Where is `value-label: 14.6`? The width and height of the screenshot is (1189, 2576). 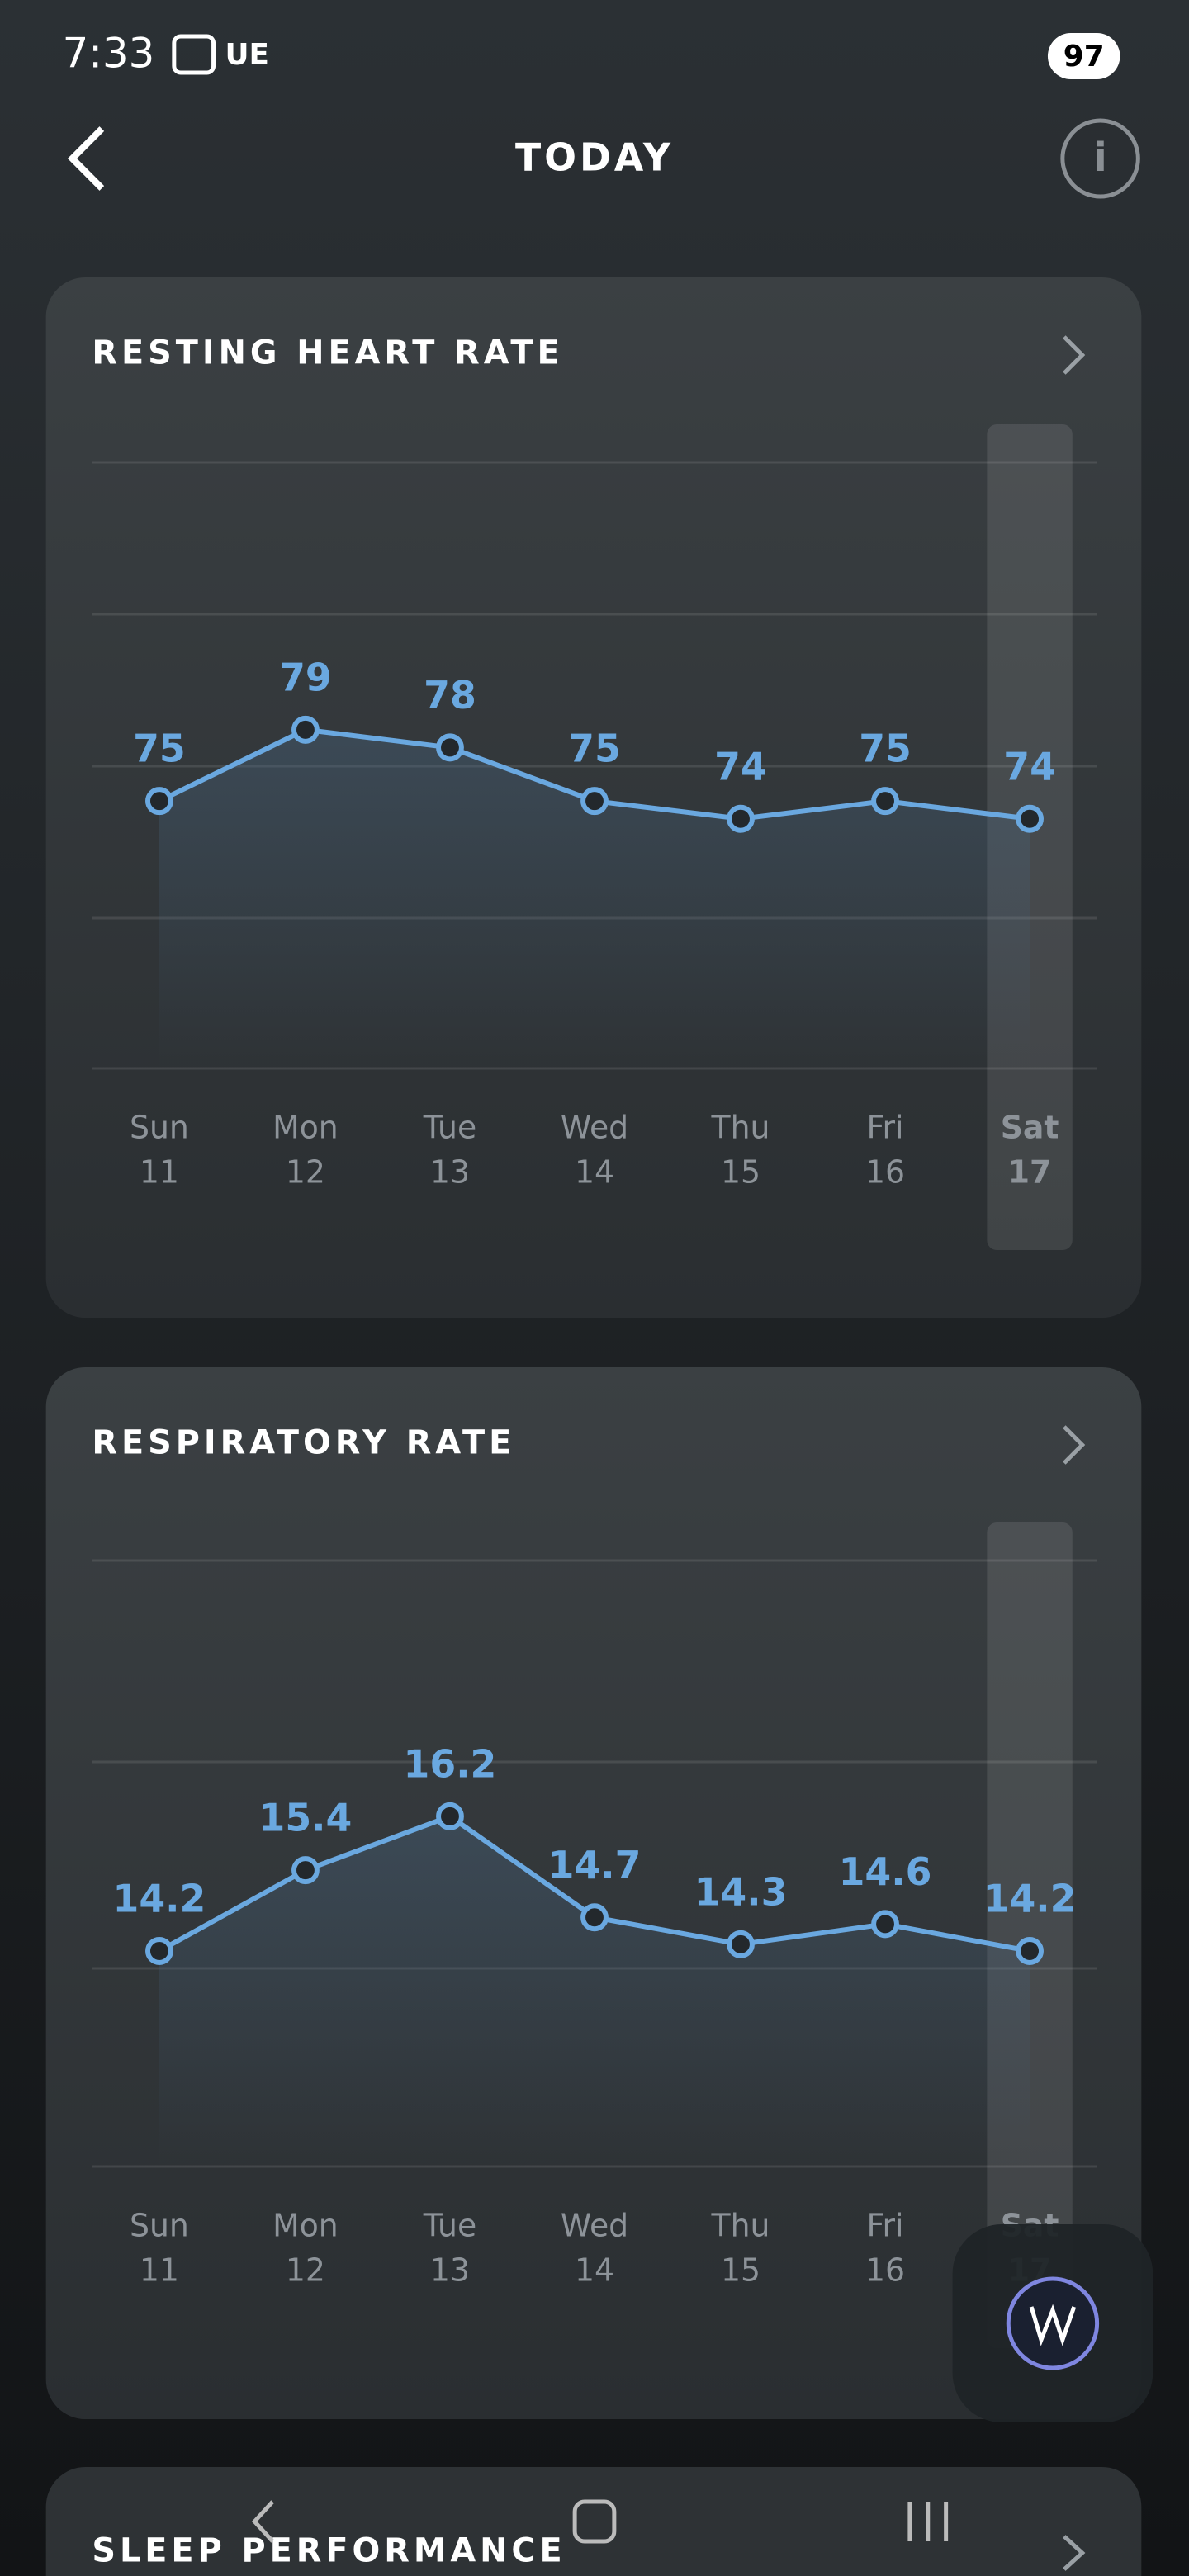
value-label: 14.6 is located at coordinates (885, 1871).